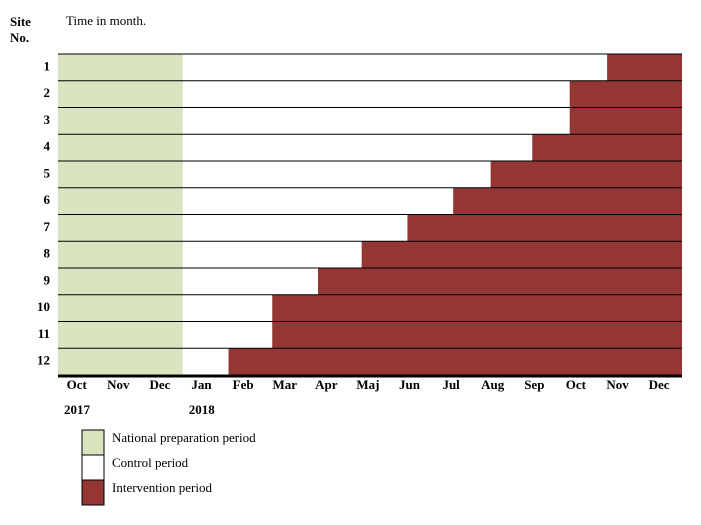  What do you see at coordinates (47, 199) in the screenshot?
I see `site-label: 6` at bounding box center [47, 199].